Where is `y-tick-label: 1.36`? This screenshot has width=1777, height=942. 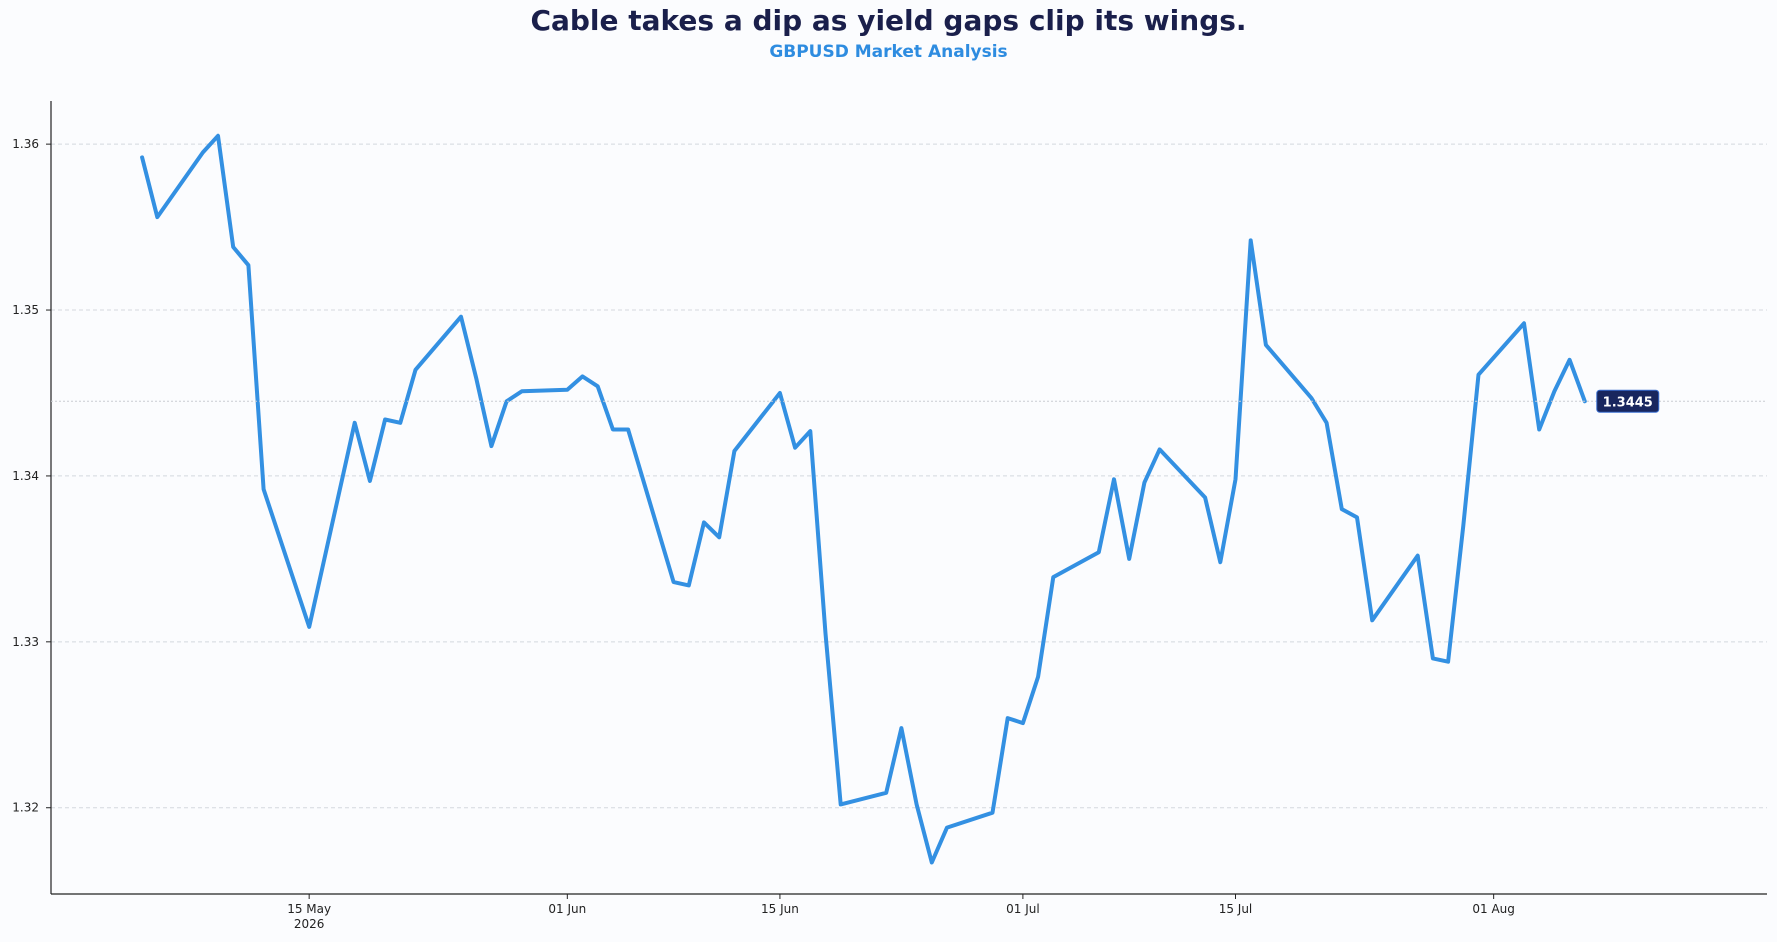 y-tick-label: 1.36 is located at coordinates (25, 144).